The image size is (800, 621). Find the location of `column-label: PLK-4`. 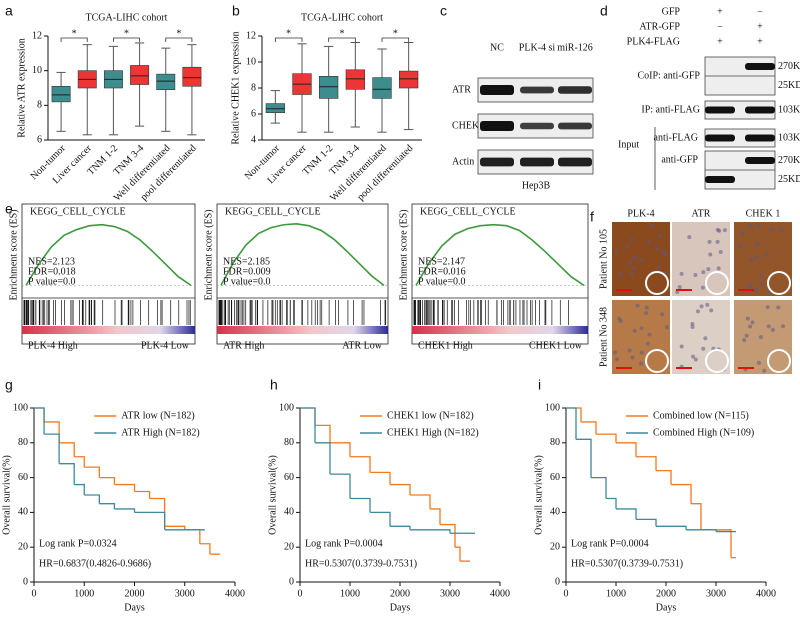

column-label: PLK-4 is located at coordinates (640, 213).